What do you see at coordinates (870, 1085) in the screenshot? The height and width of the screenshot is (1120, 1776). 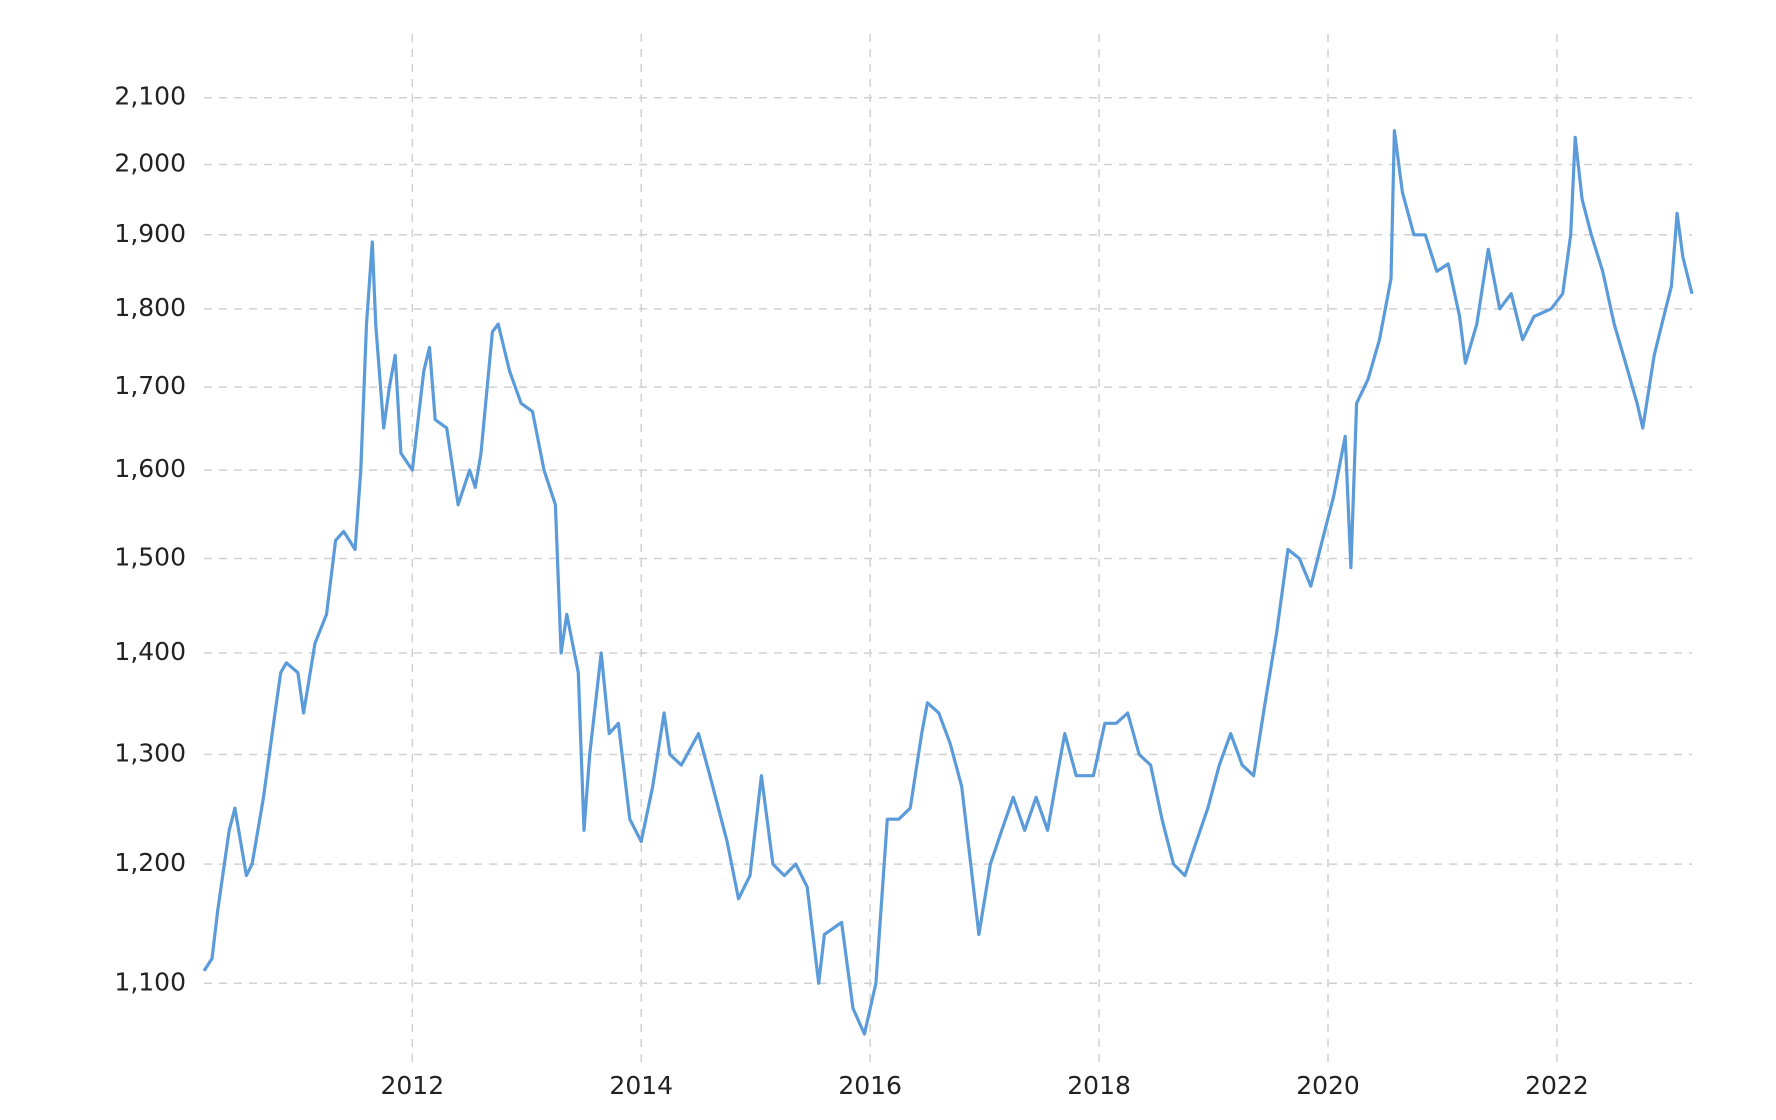 I see `x-tick-label: 2016` at bounding box center [870, 1085].